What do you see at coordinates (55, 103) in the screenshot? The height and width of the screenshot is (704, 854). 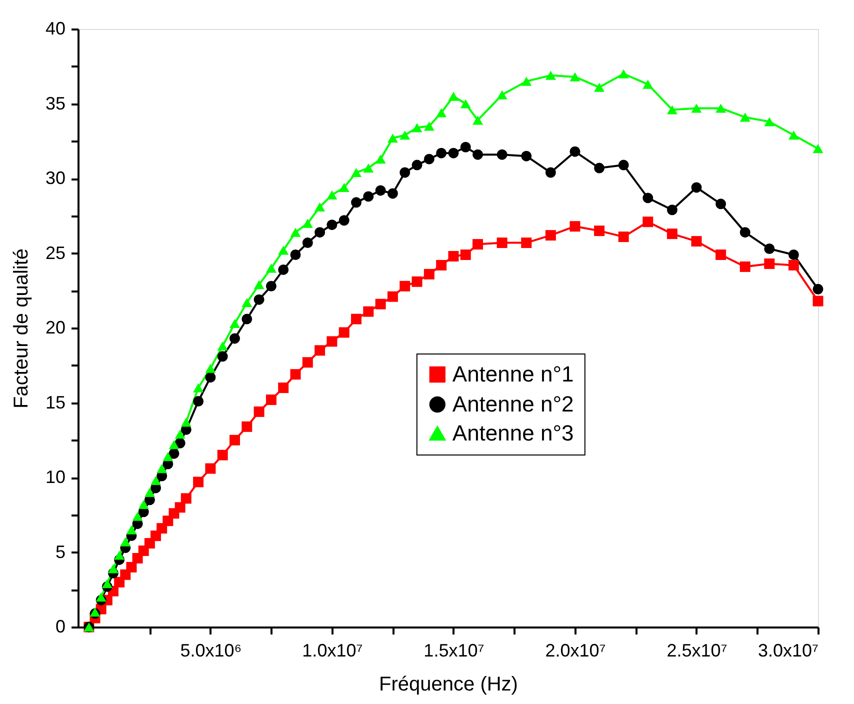 I see `y-tick-label: 35` at bounding box center [55, 103].